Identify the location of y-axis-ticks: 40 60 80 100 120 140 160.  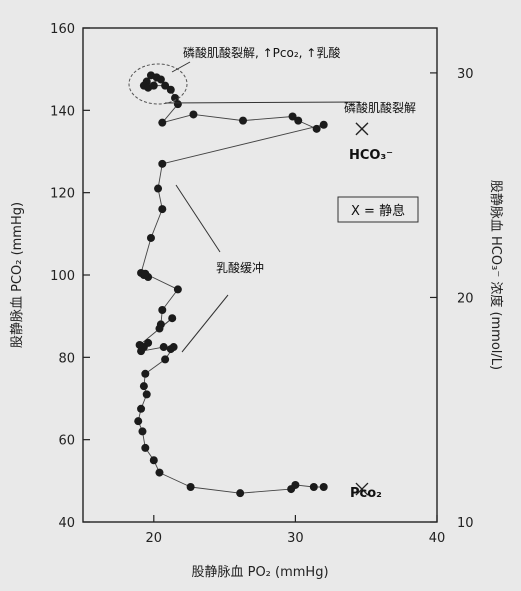
(70, 276).